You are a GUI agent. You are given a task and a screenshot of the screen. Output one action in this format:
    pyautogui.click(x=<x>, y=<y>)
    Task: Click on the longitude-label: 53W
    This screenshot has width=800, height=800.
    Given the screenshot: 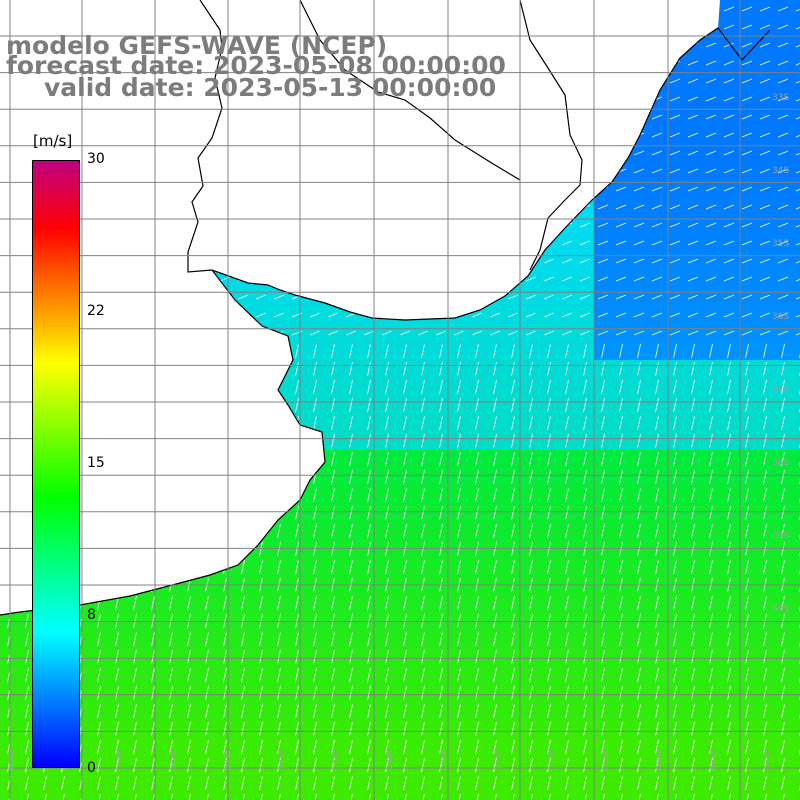 What is the action you would take?
    pyautogui.click(x=444, y=760)
    